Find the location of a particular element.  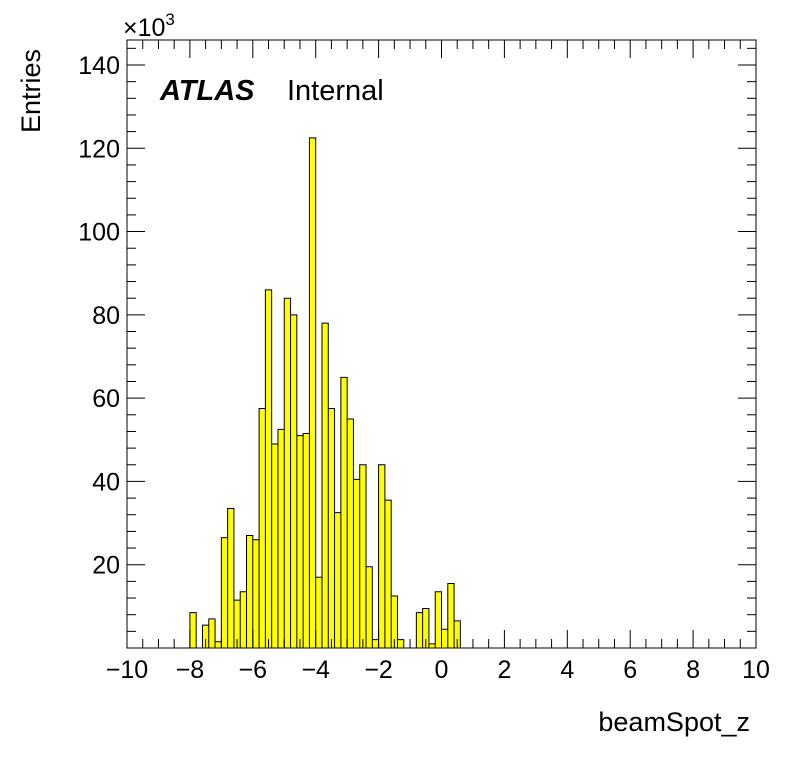

x-axis-title: beamSpot_z is located at coordinates (674, 722).